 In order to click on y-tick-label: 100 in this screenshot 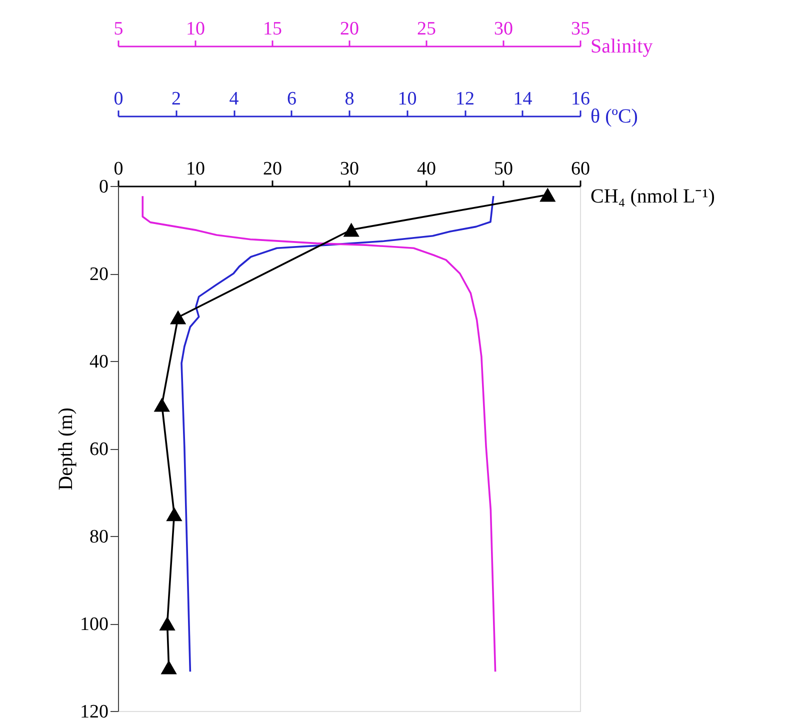, I will do `click(94, 624)`.